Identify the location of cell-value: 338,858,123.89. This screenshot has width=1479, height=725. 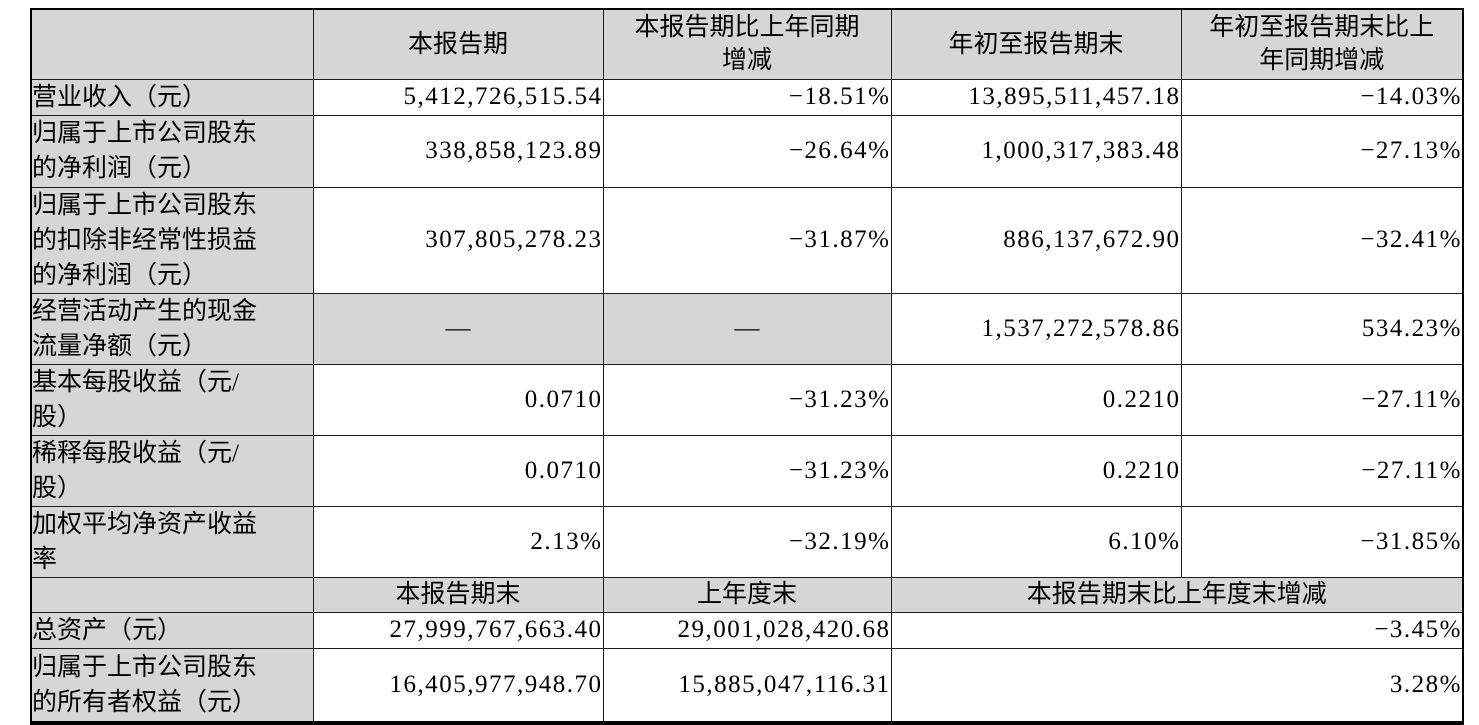
(458, 151).